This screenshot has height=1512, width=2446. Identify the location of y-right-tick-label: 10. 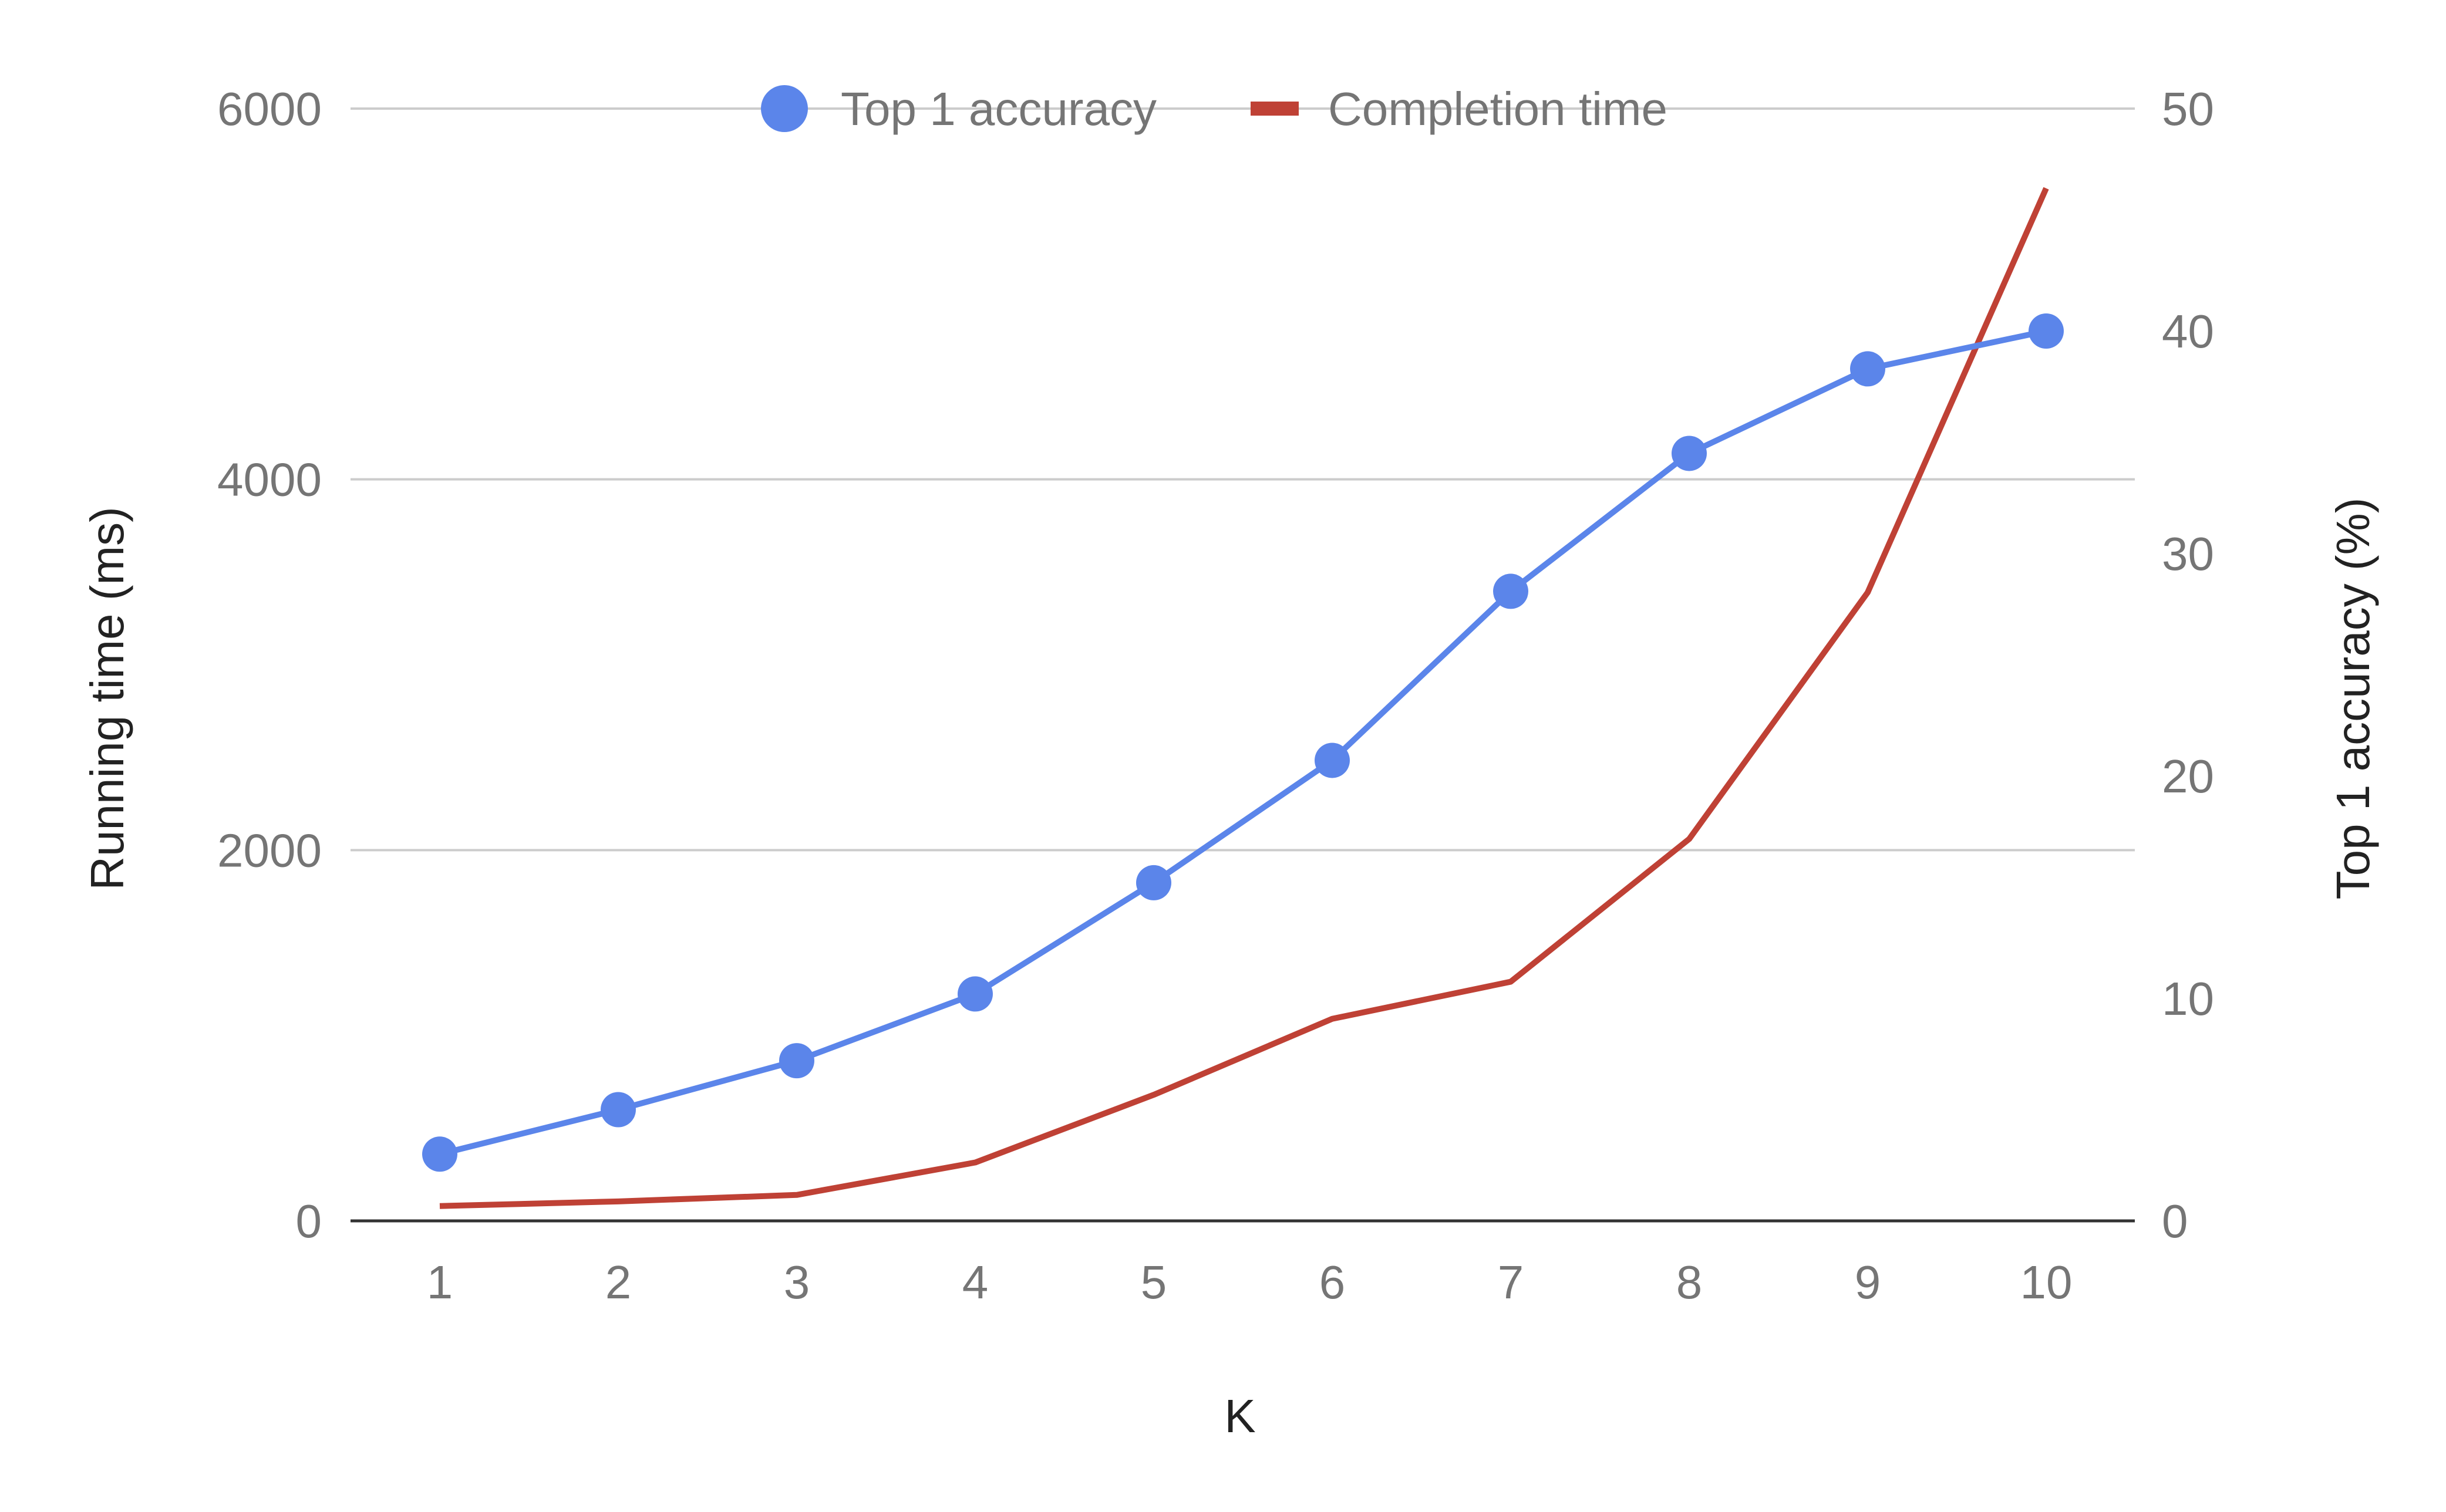
(2188, 999).